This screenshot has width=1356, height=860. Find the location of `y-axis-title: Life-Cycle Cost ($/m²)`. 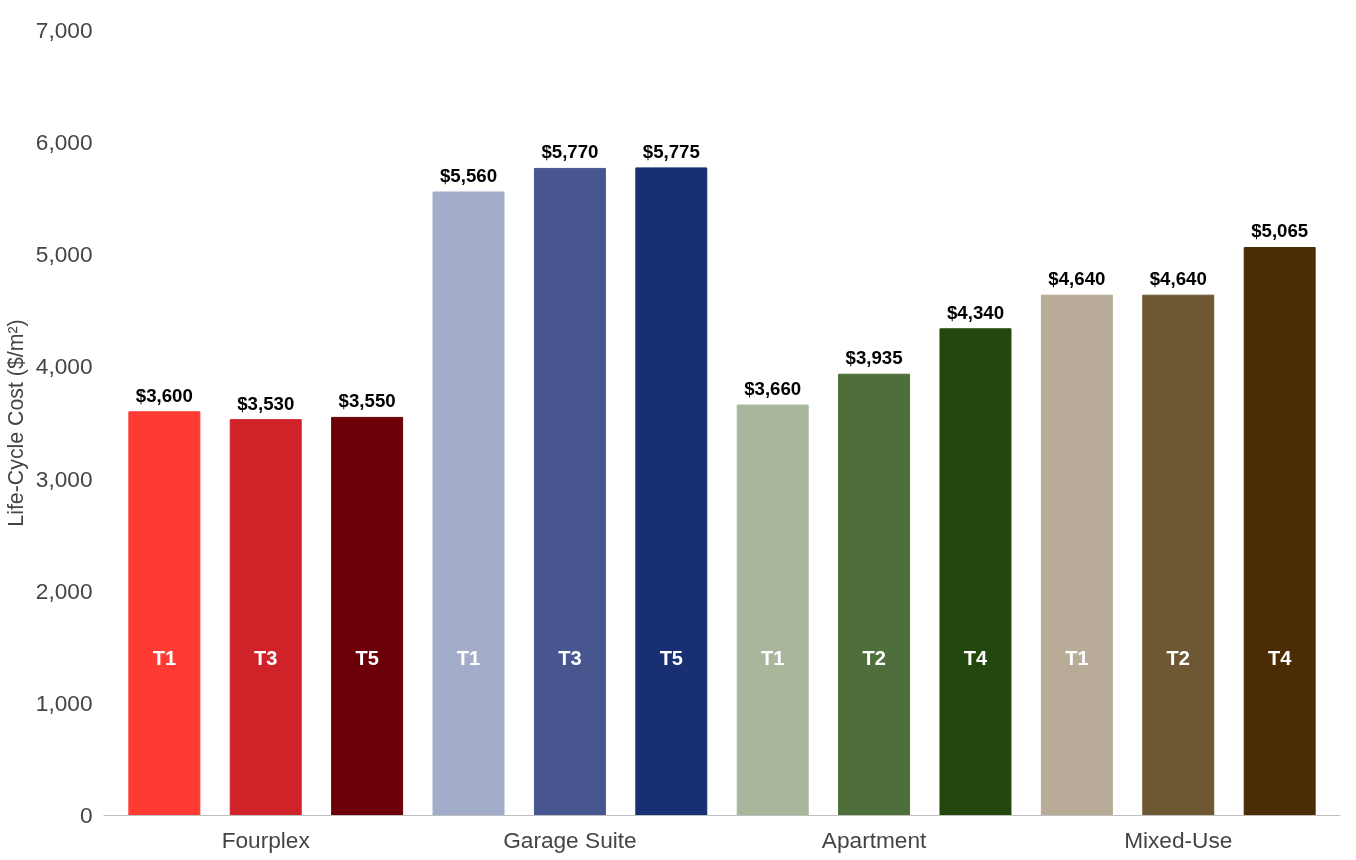

y-axis-title: Life-Cycle Cost ($/m²) is located at coordinates (15, 423).